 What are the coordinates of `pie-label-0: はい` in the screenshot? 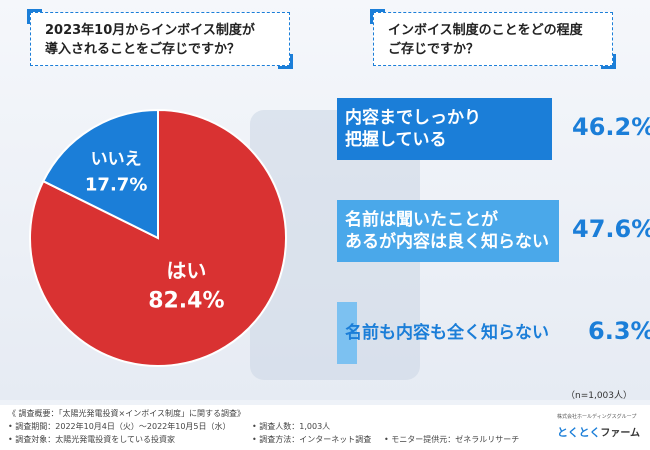 It's located at (186, 271).